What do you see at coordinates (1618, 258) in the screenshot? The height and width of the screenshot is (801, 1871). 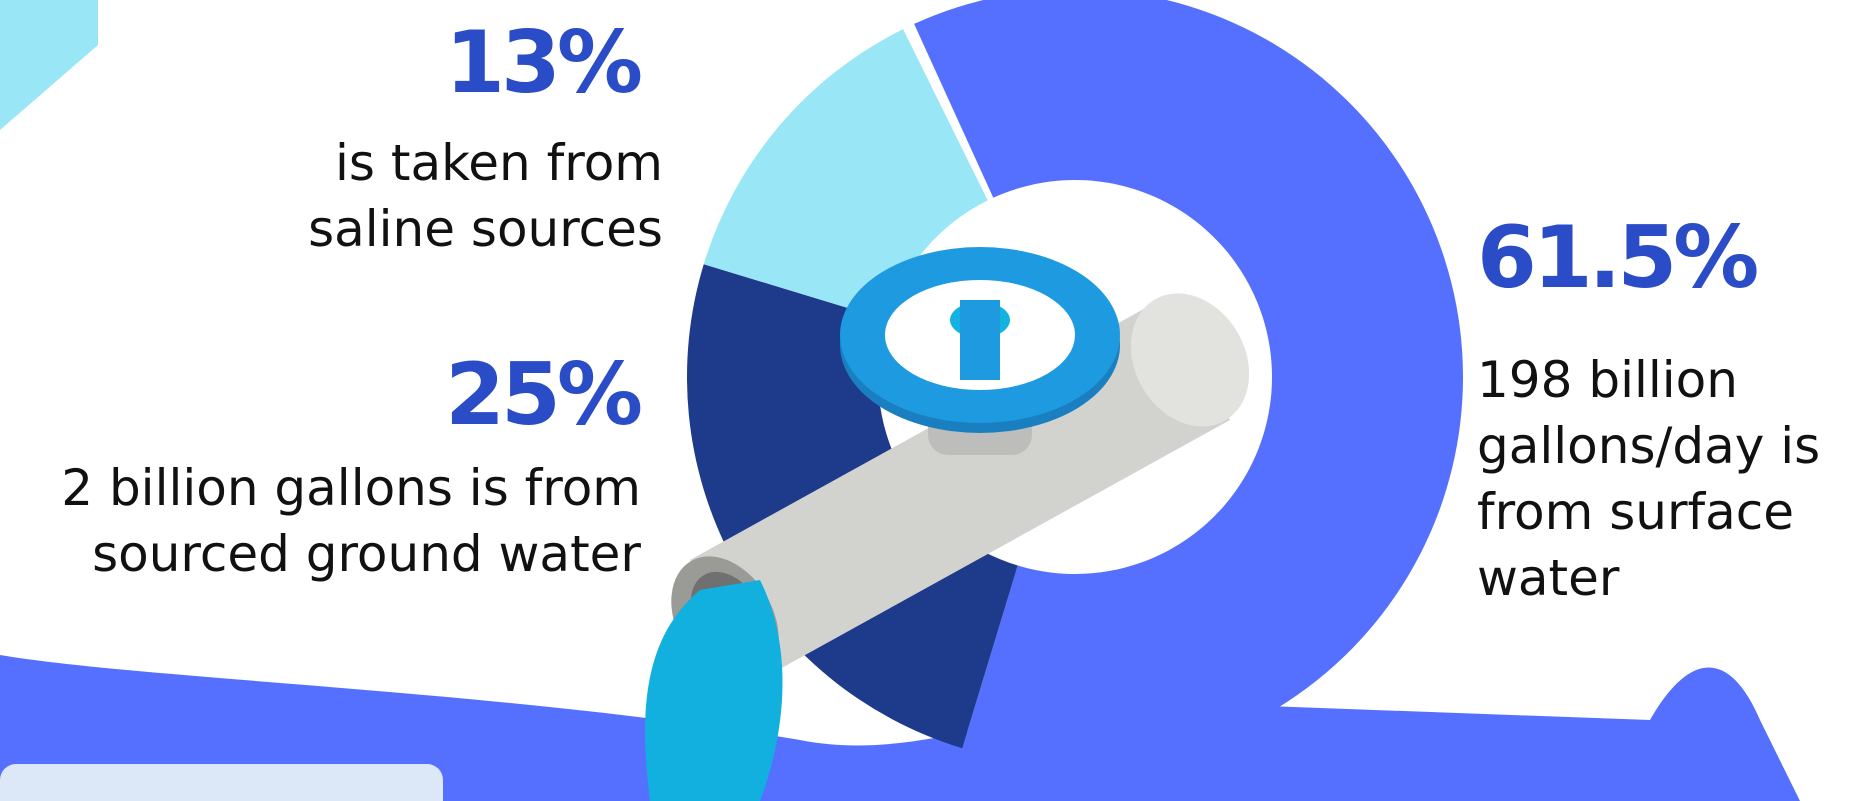 I see `pct-label: 61.5%` at bounding box center [1618, 258].